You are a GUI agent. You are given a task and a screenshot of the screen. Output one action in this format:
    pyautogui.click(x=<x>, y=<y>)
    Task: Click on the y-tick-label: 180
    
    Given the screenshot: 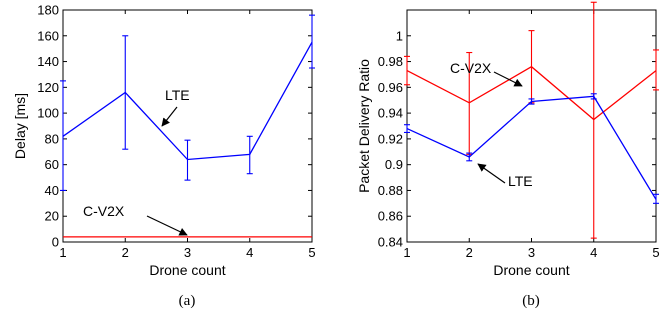 What is the action you would take?
    pyautogui.click(x=48, y=10)
    